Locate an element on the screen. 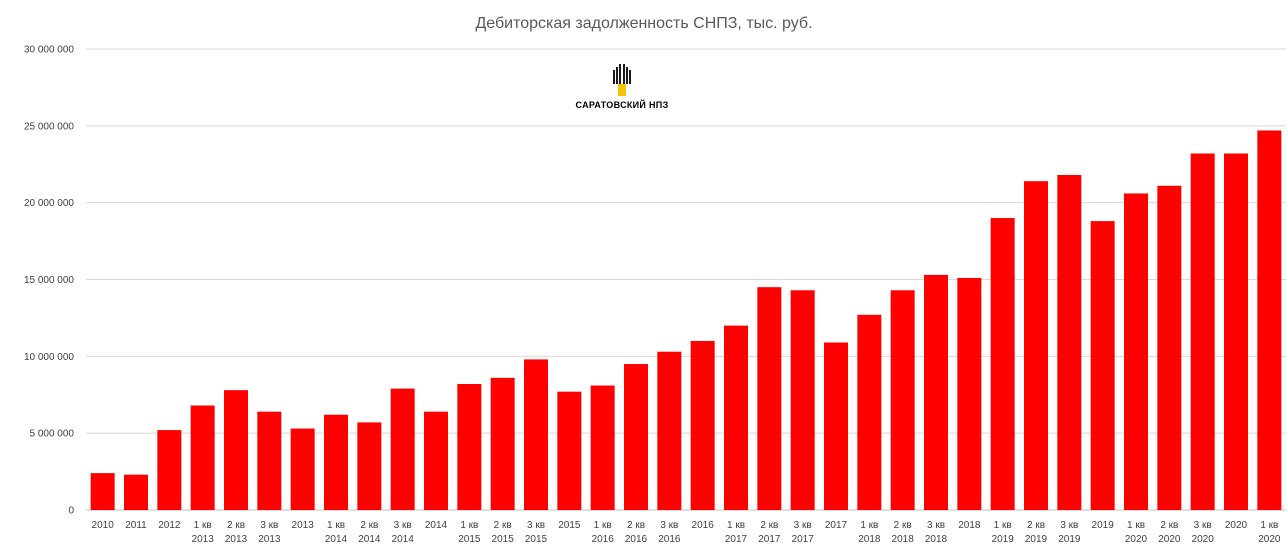  x-tick-label: 3 кв 2017 is located at coordinates (803, 532).